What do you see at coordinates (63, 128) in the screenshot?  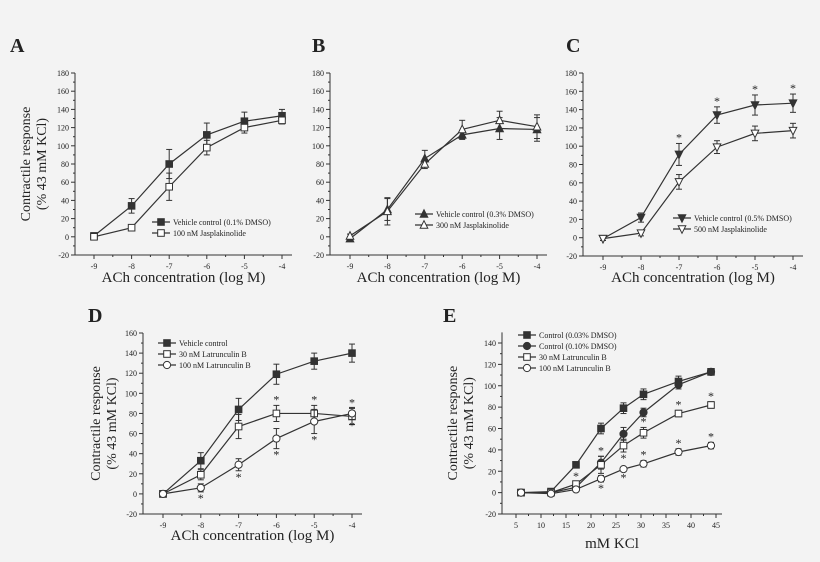 I see `y-tick-label: 120` at bounding box center [63, 128].